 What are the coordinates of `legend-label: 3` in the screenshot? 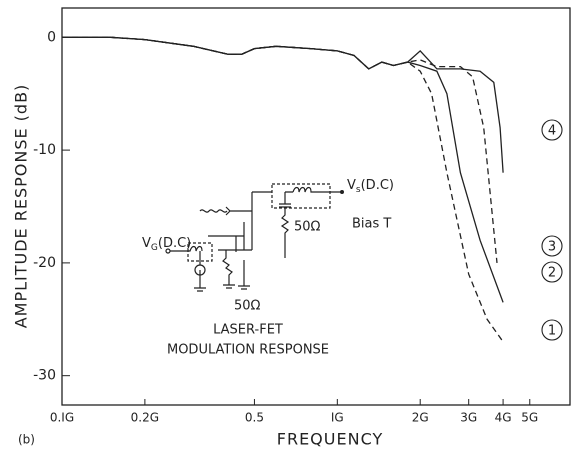 It's located at (552, 247).